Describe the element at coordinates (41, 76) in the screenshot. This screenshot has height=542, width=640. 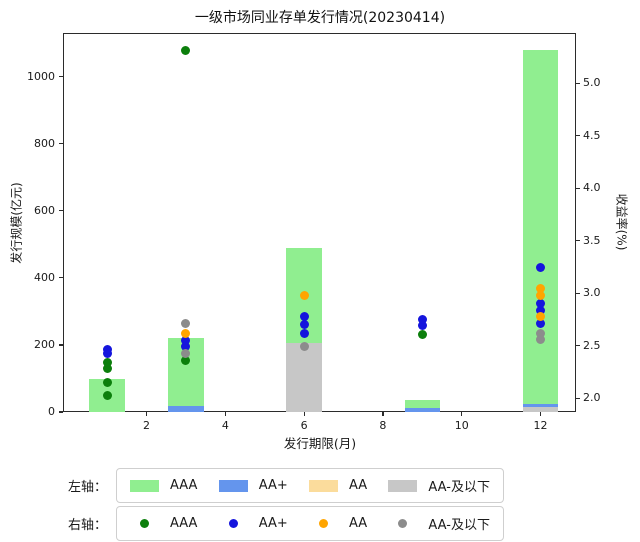
I see `y-left-tick-label: 1000` at that location.